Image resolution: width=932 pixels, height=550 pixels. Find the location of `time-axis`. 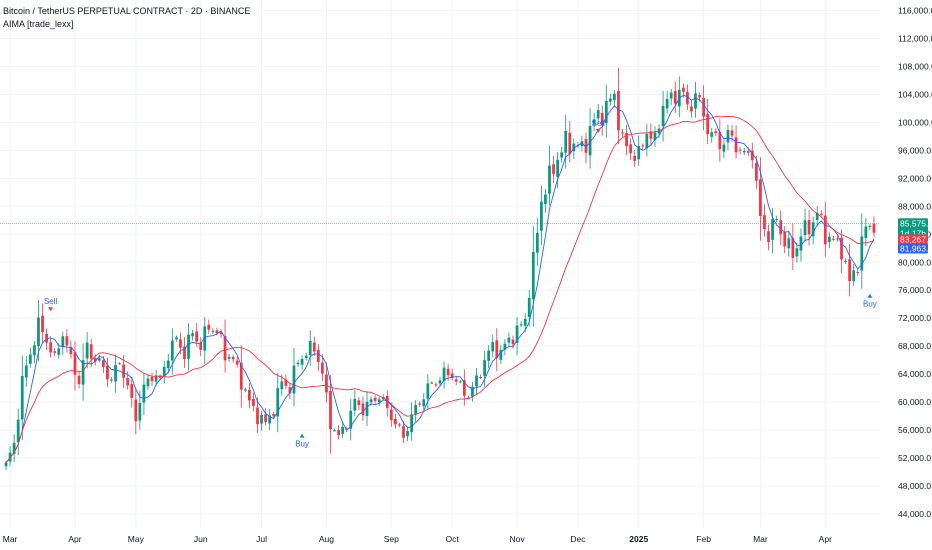

time-axis is located at coordinates (466, 539).